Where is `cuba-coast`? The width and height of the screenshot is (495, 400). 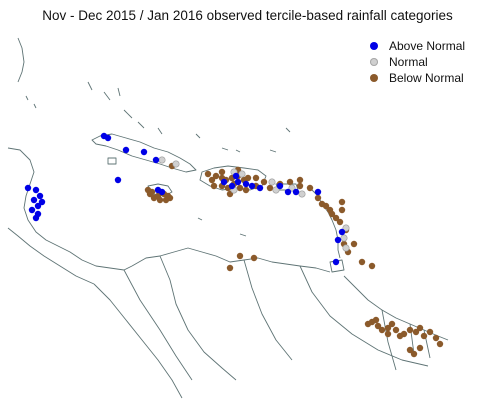
cuba-coast is located at coordinates (144, 153).